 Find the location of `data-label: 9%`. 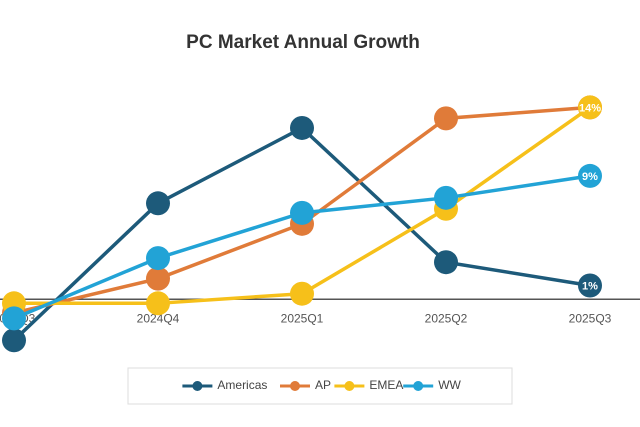

data-label: 9% is located at coordinates (590, 177).